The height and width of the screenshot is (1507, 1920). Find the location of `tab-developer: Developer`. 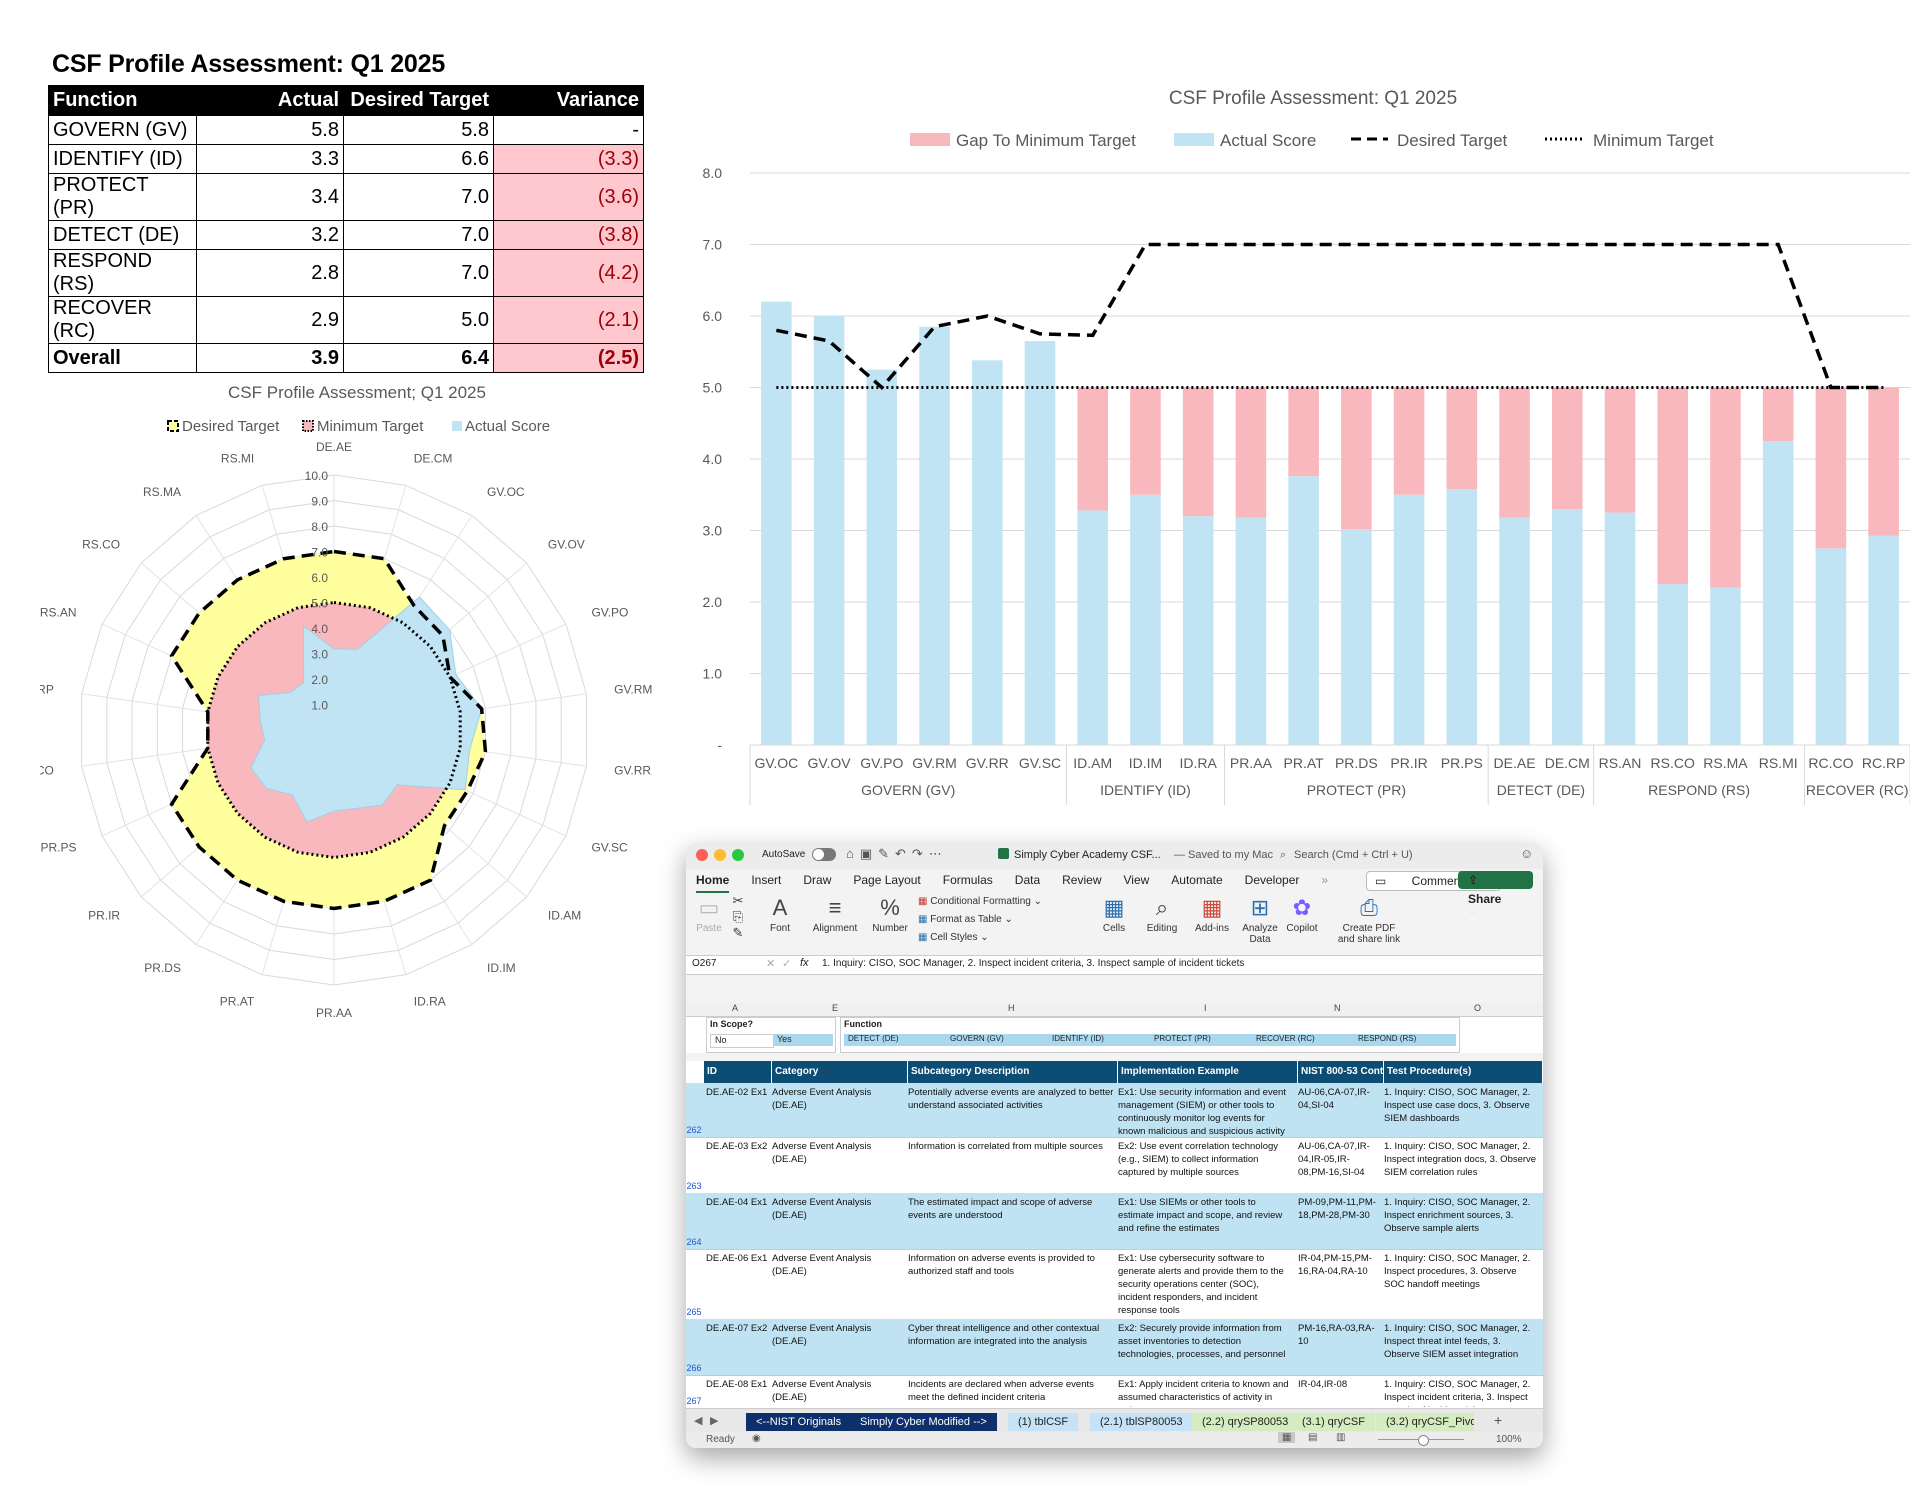

tab-developer: Developer is located at coordinates (1272, 880).